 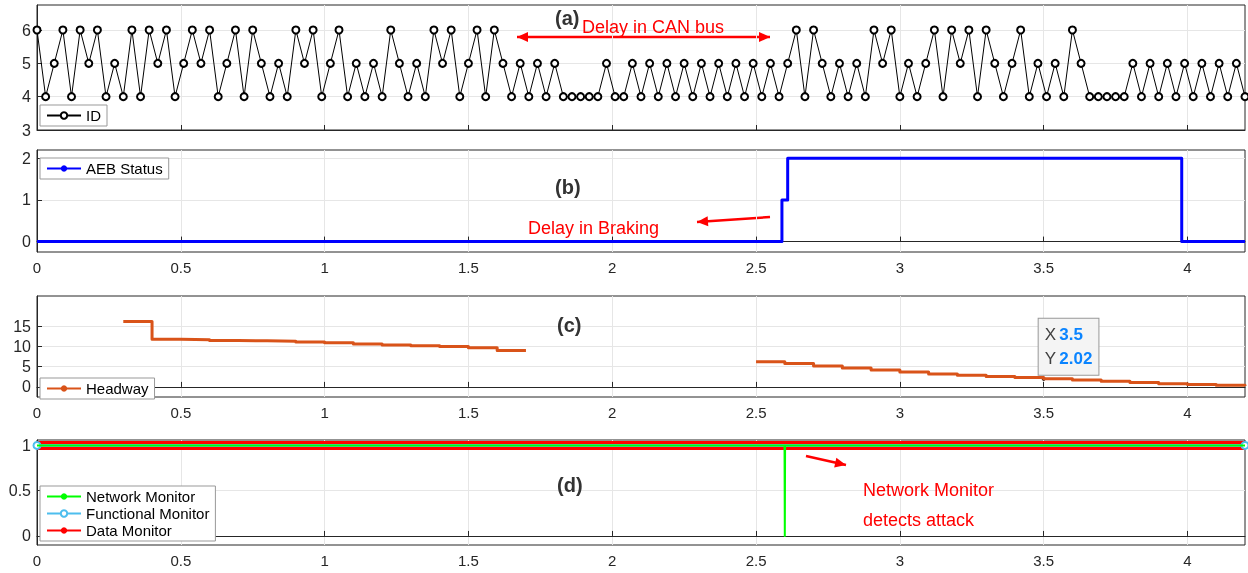 What do you see at coordinates (1068, 347) in the screenshot?
I see `annotation: X 3.5 Y 2.02` at bounding box center [1068, 347].